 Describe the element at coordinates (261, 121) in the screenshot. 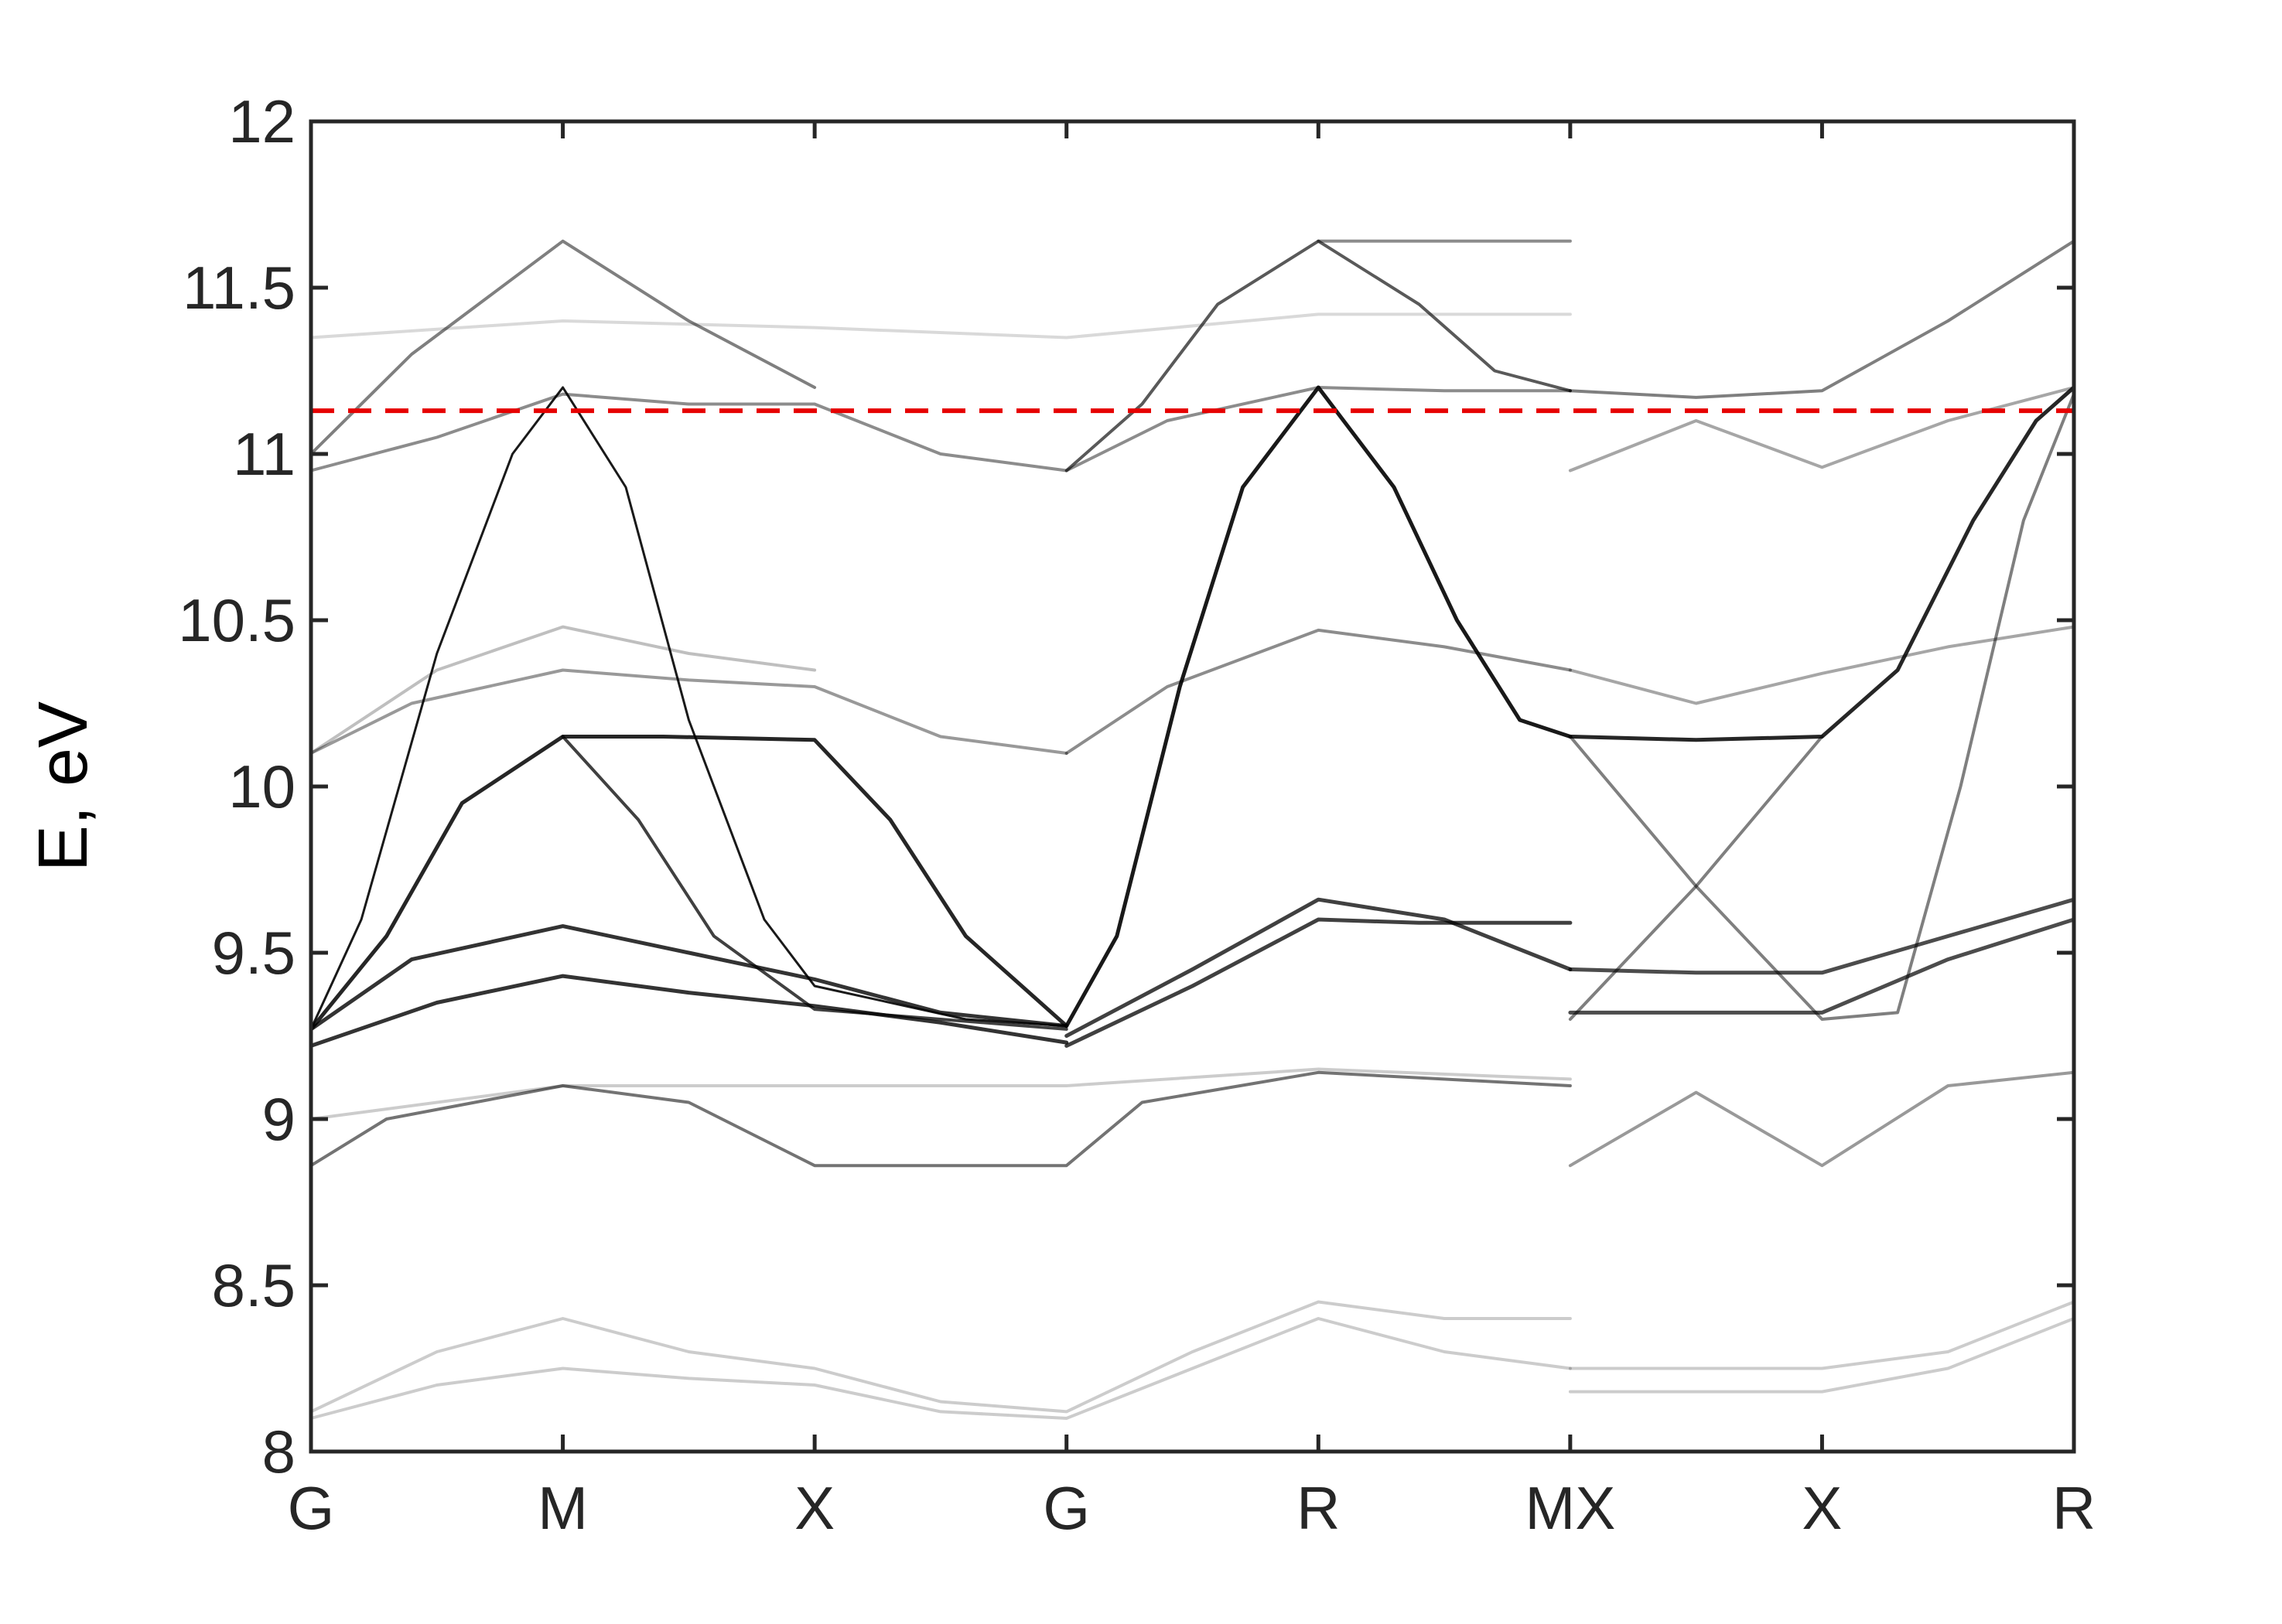

I see `y-tick-label: 12` at that location.